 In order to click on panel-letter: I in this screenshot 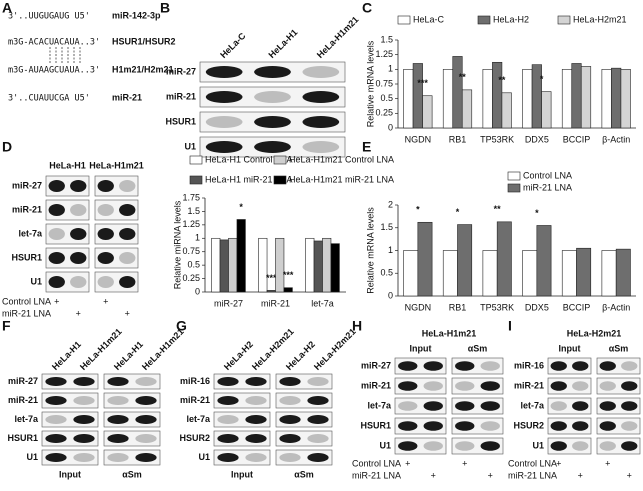, I will do `click(510, 326)`.